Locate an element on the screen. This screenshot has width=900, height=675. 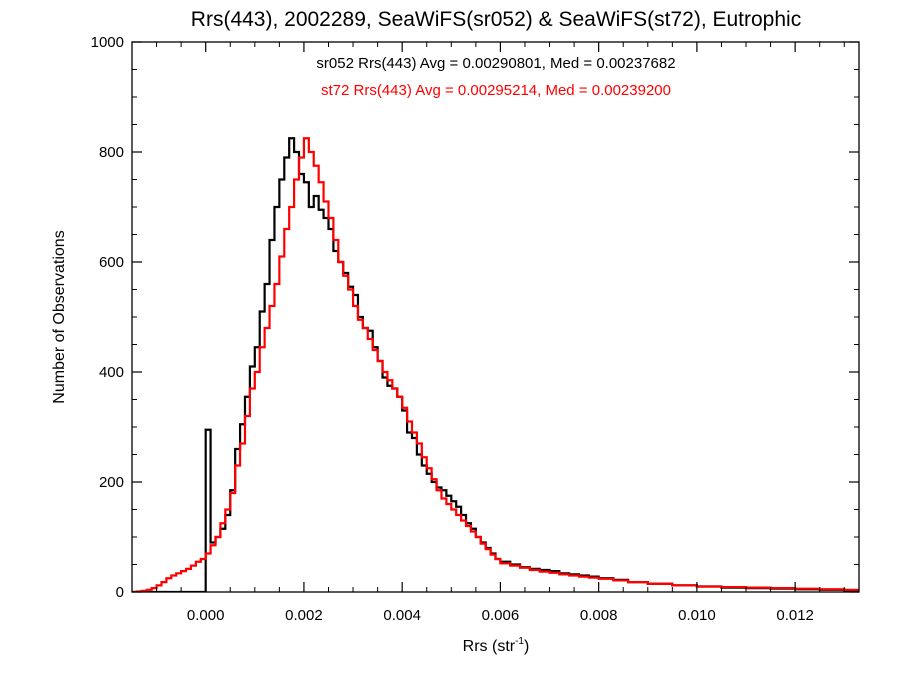
x-tick-label: 0.002 is located at coordinates (304, 615).